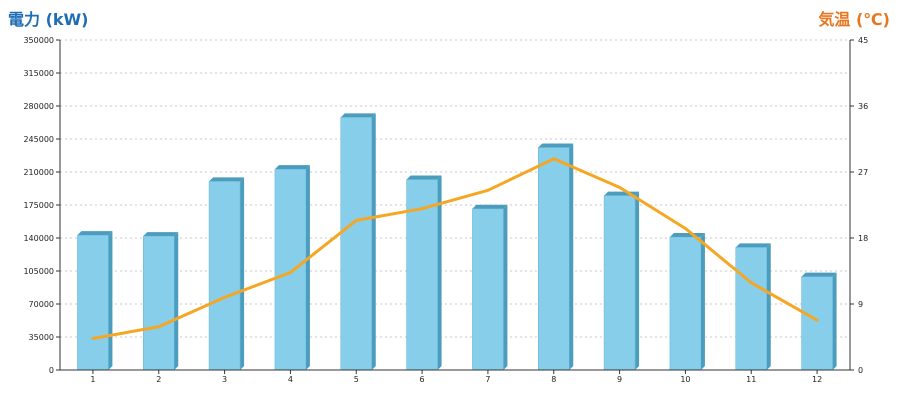 This screenshot has height=400, width=900. Describe the element at coordinates (860, 304) in the screenshot. I see `right-tick-label: 9` at that location.